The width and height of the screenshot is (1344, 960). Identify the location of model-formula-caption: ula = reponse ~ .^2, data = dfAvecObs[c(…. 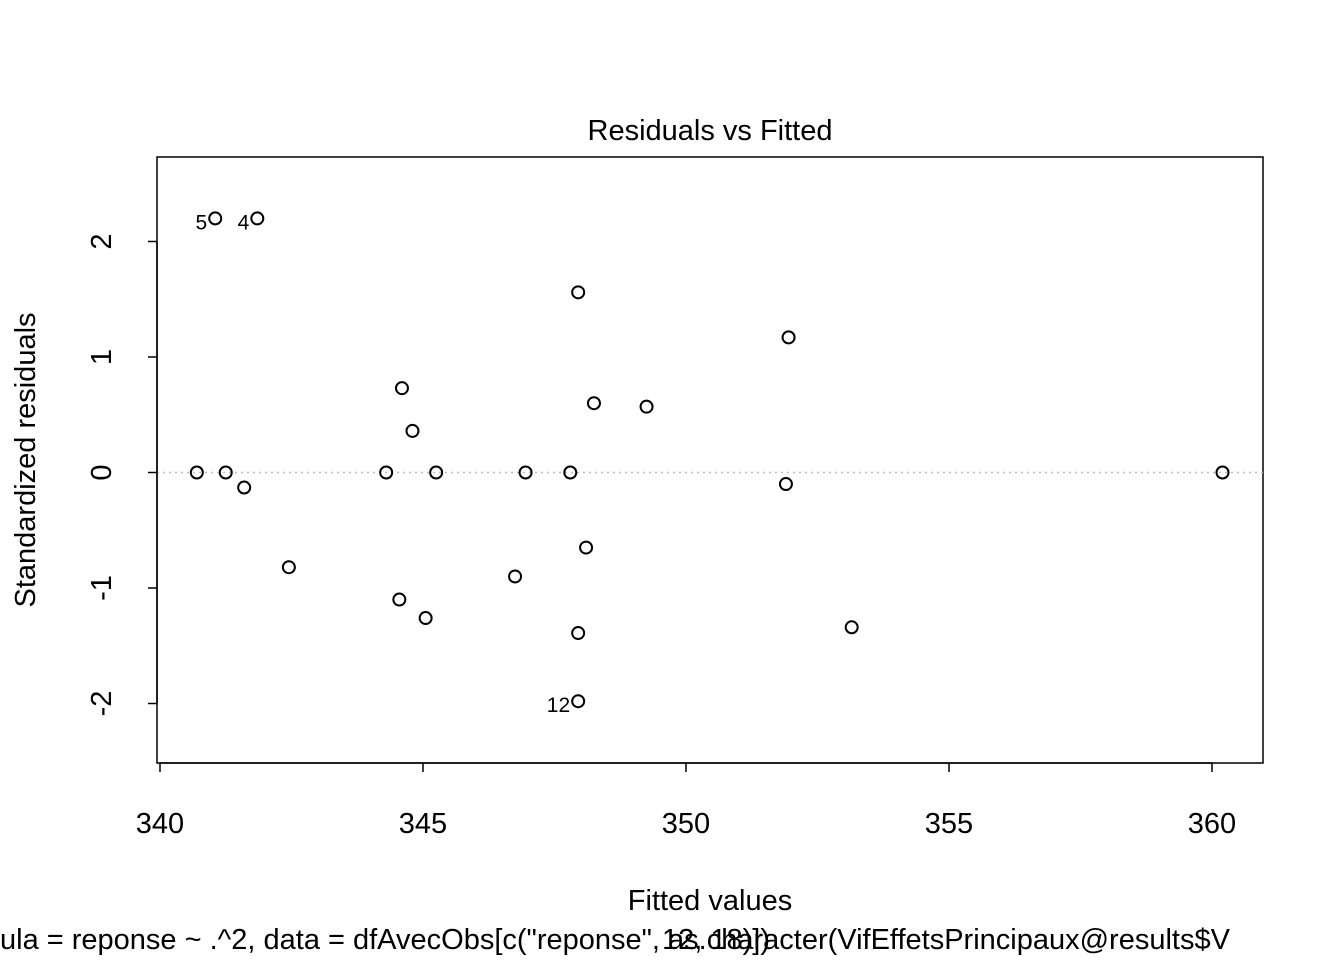
(615, 940).